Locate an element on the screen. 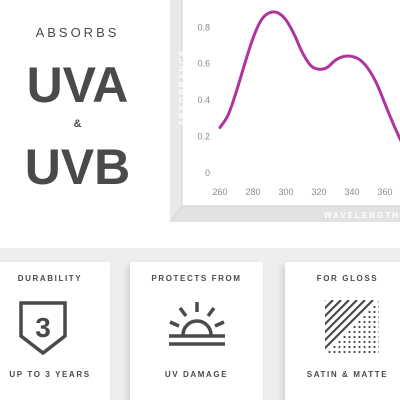  feature-card-durability: DURABILITY 3 UP TO 3 YEARS is located at coordinates (55, 331).